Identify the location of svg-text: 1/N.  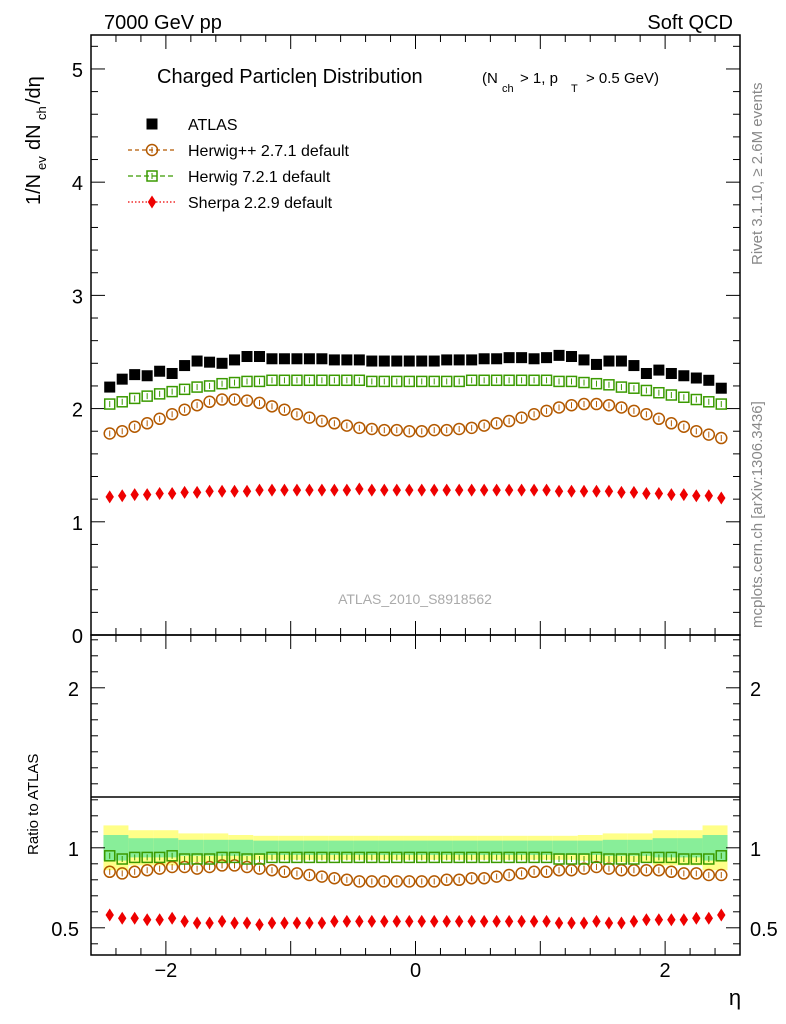
(34, 189).